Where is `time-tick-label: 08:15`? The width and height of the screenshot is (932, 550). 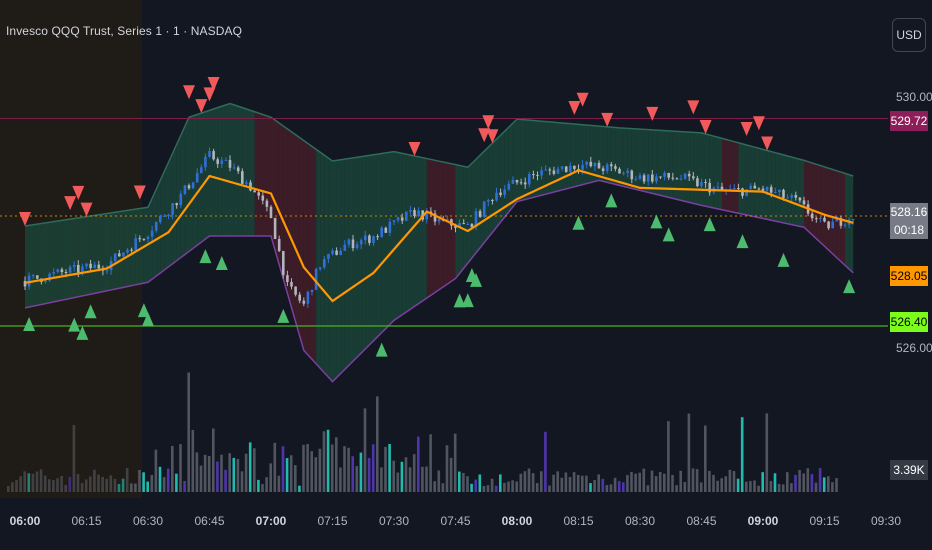
time-tick-label: 08:15 is located at coordinates (578, 521).